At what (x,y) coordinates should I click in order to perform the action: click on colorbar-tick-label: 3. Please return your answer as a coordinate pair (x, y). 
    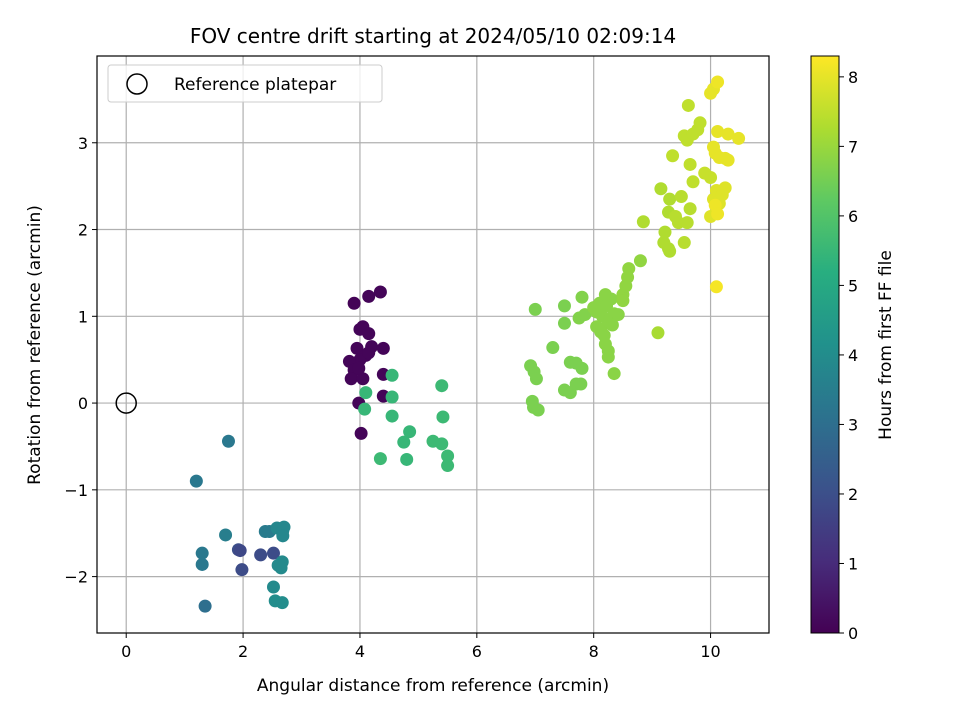
    Looking at the image, I should click on (853, 424).